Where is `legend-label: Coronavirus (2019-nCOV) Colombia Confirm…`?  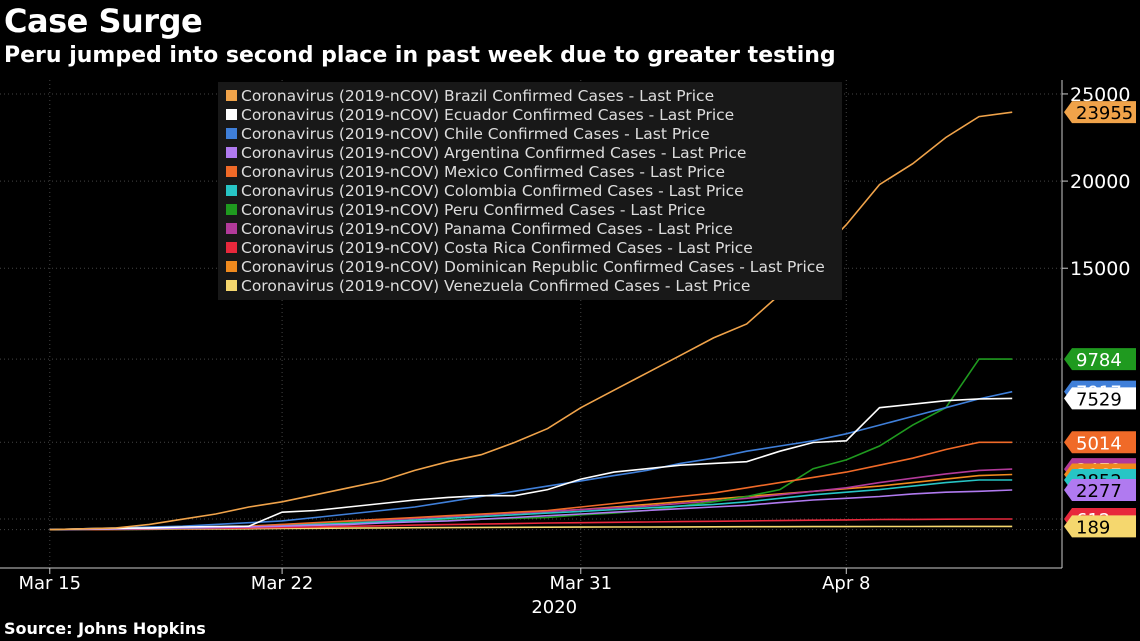
legend-label: Coronavirus (2019-nCOV) Colombia Confirm… is located at coordinates (492, 190).